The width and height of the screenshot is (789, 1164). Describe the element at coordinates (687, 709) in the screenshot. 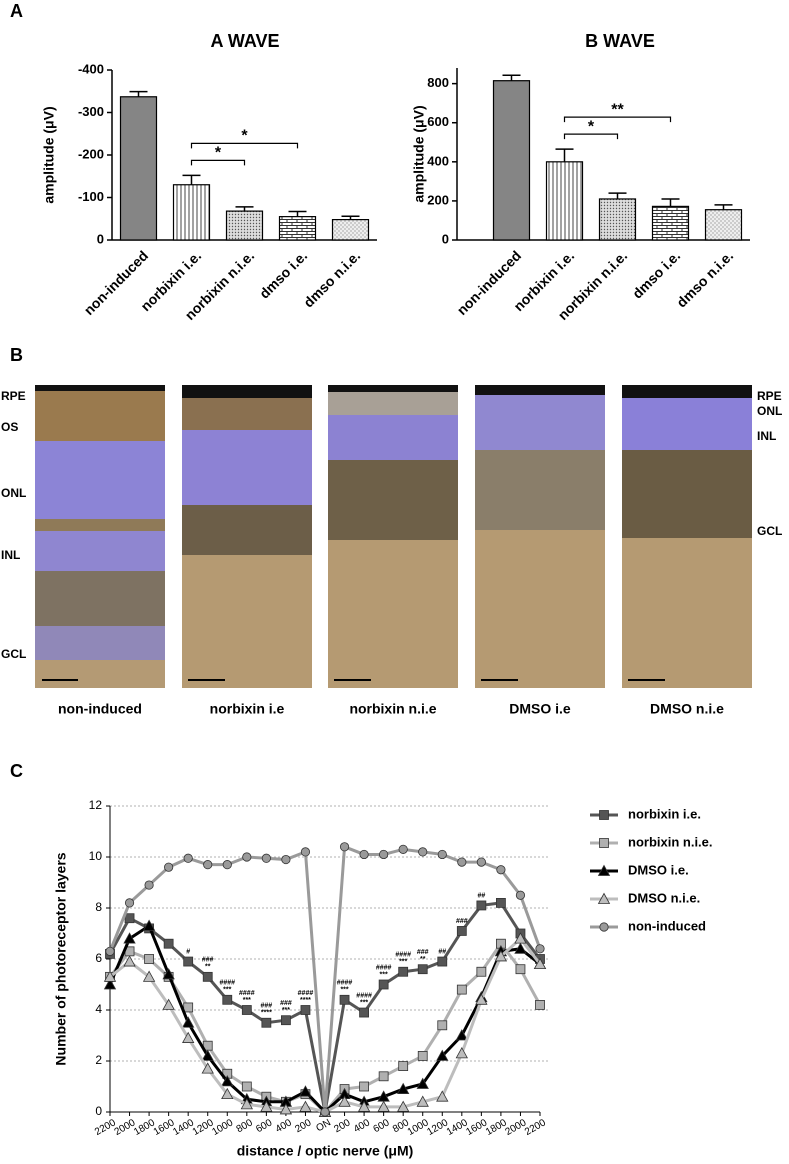

I see `image-caption: DMSO n.i.e` at that location.